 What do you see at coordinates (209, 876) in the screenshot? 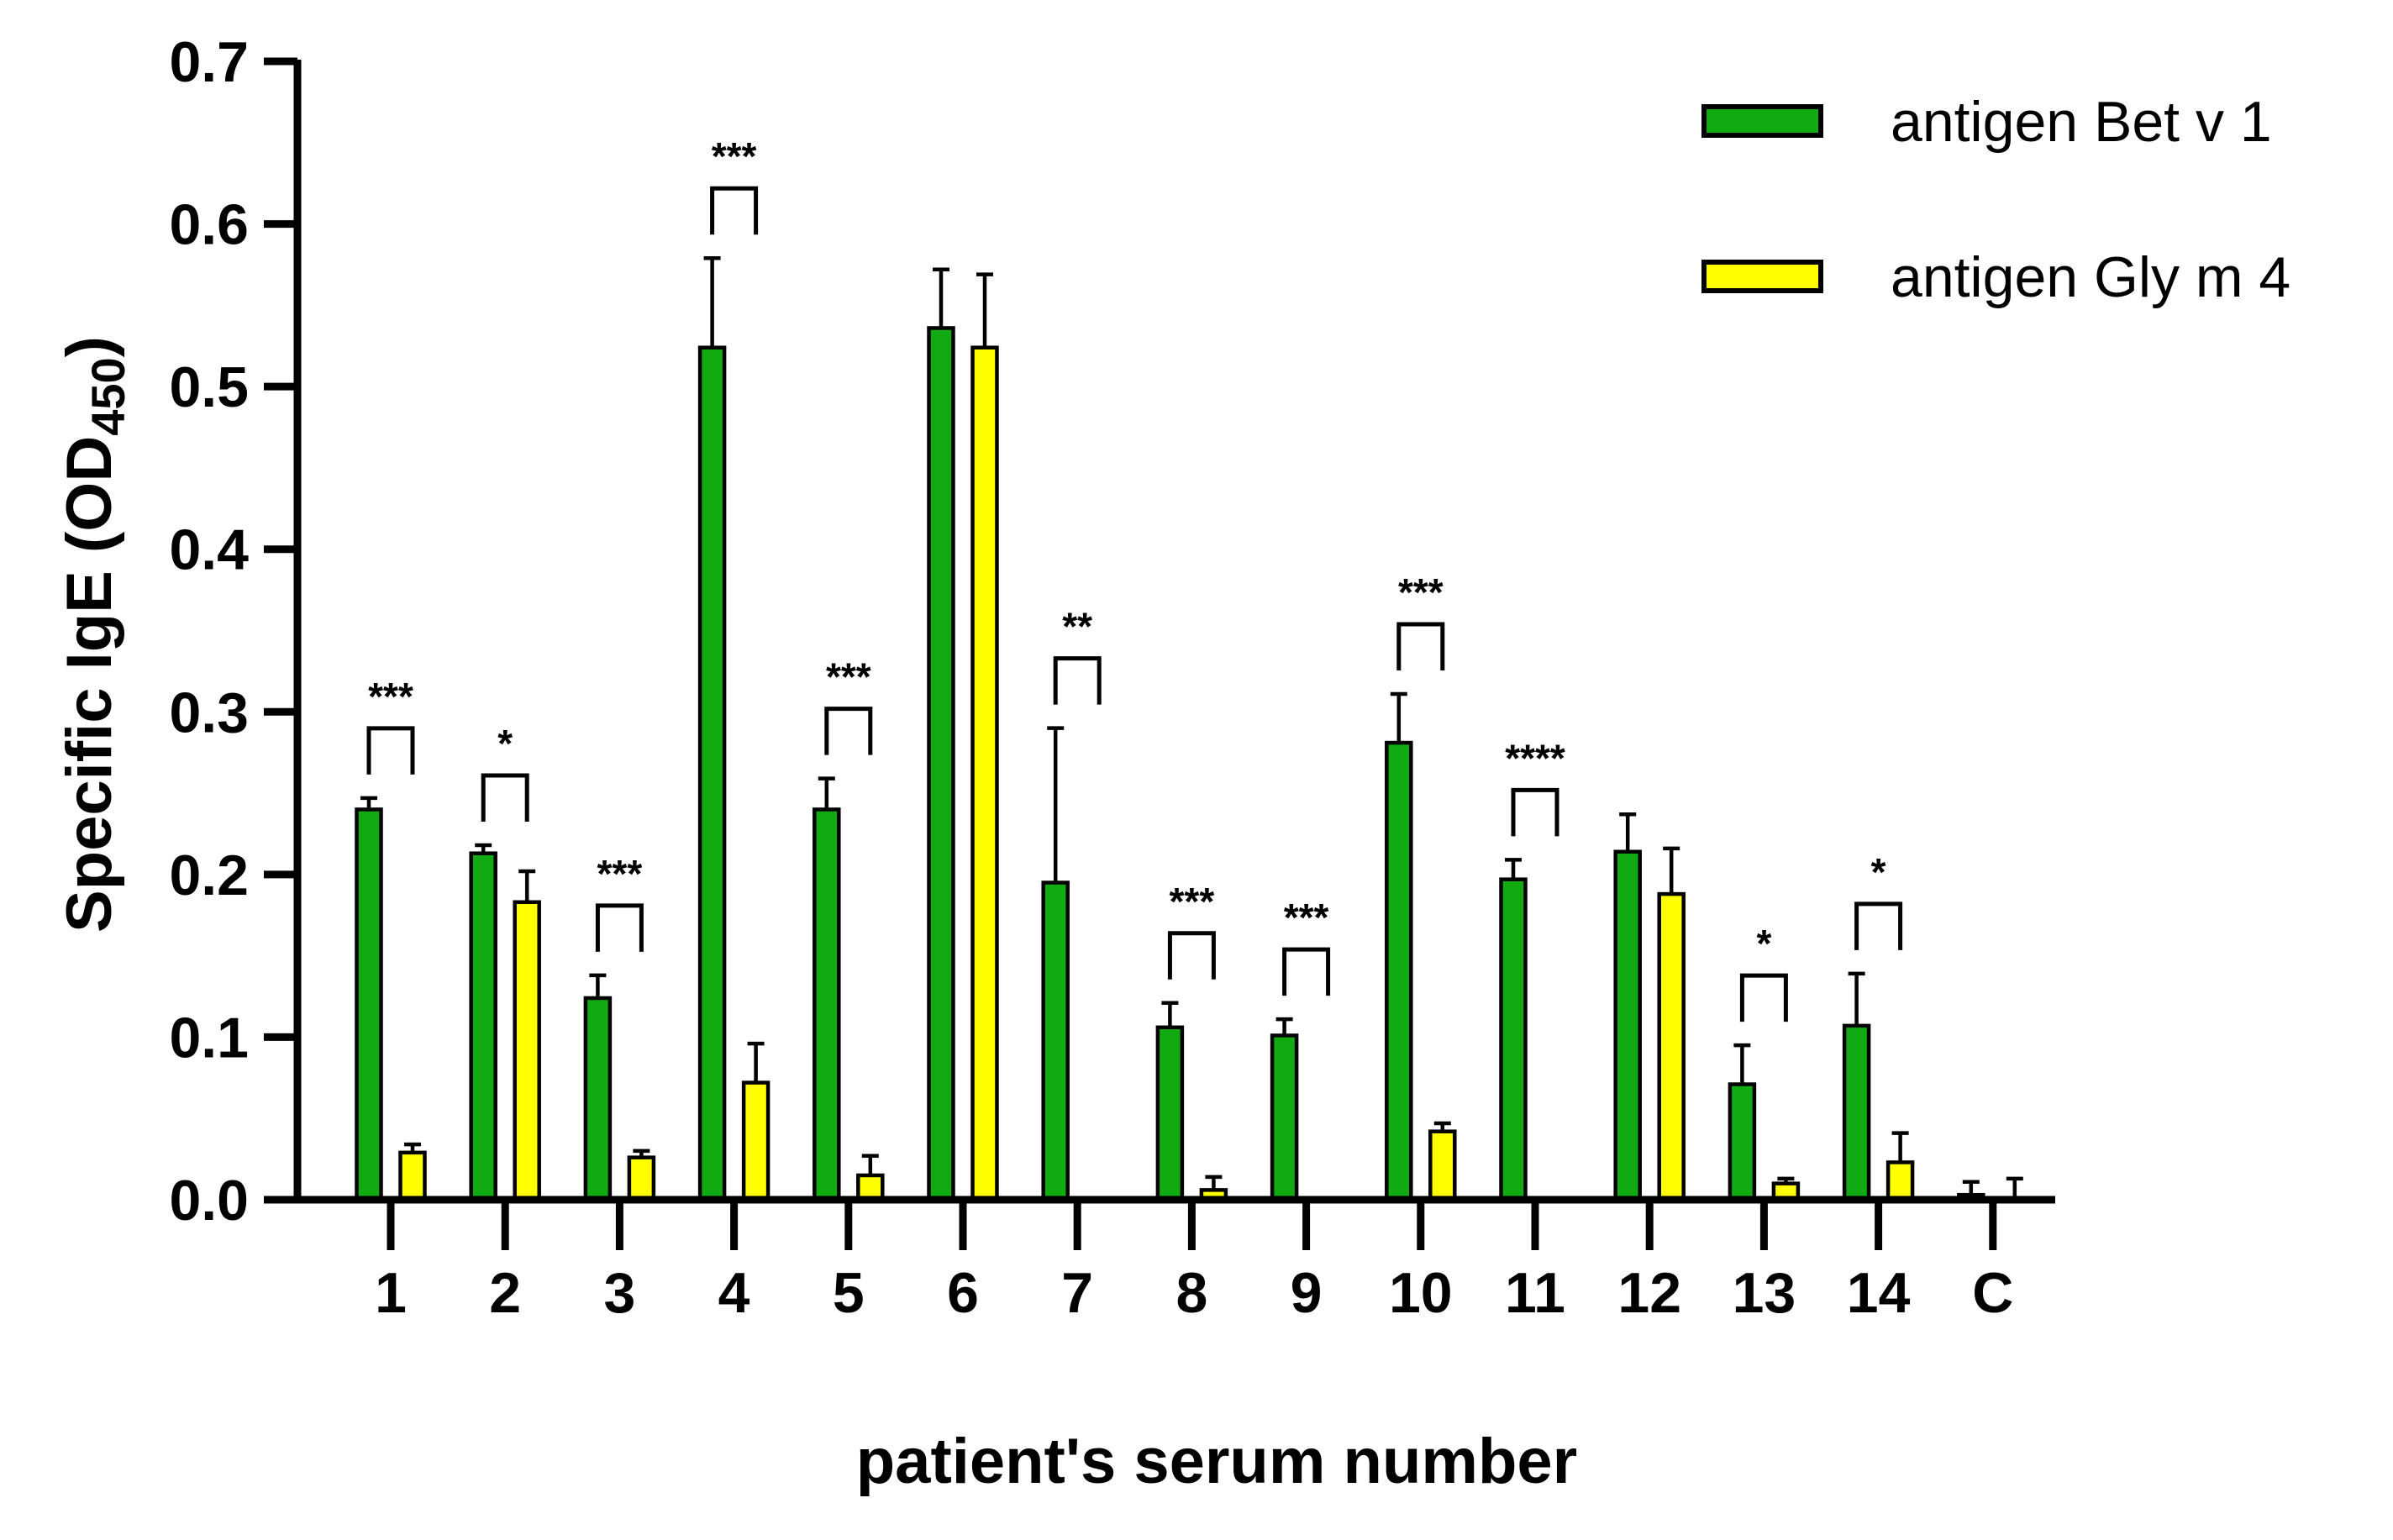
I see `y-tick-label: 0.2` at bounding box center [209, 876].